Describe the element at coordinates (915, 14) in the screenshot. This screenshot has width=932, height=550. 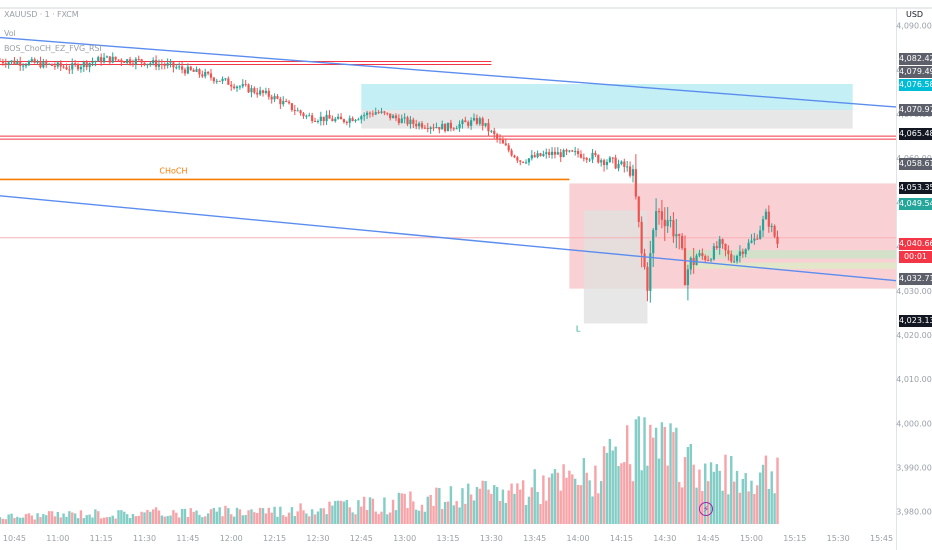
I see `currency-label: USD` at that location.